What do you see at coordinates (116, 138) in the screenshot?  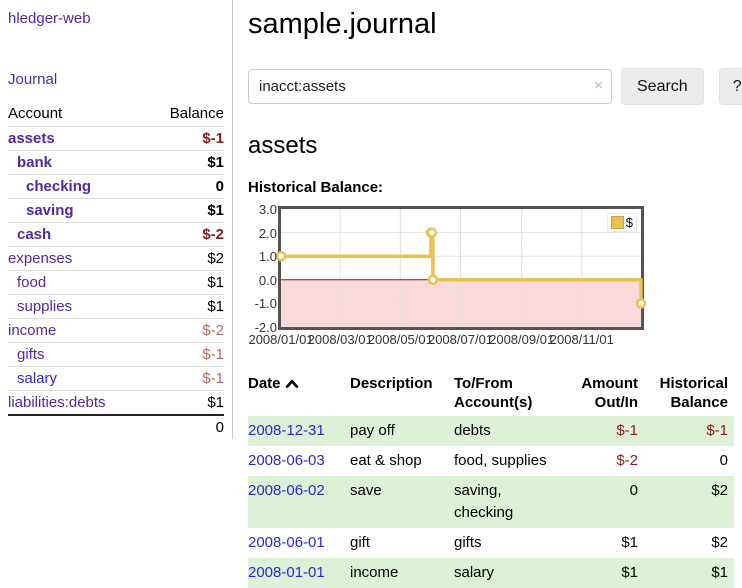 I see `account-row: assets $-1` at bounding box center [116, 138].